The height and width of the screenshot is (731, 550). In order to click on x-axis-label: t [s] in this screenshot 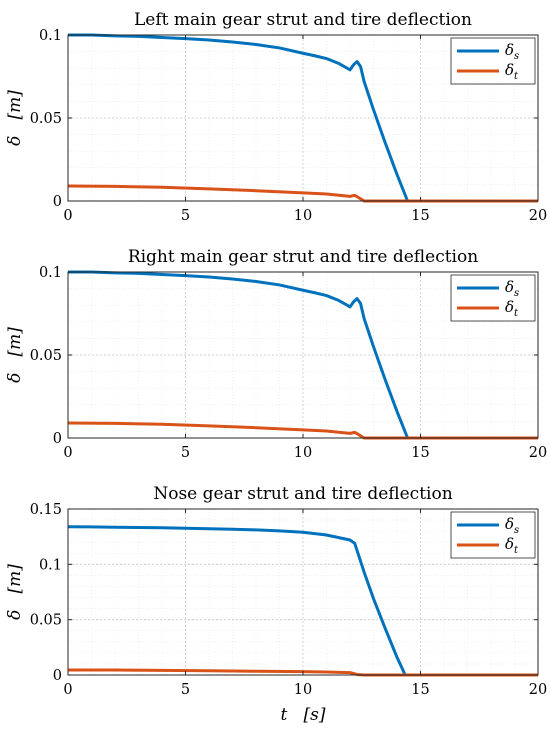, I will do `click(302, 715)`.